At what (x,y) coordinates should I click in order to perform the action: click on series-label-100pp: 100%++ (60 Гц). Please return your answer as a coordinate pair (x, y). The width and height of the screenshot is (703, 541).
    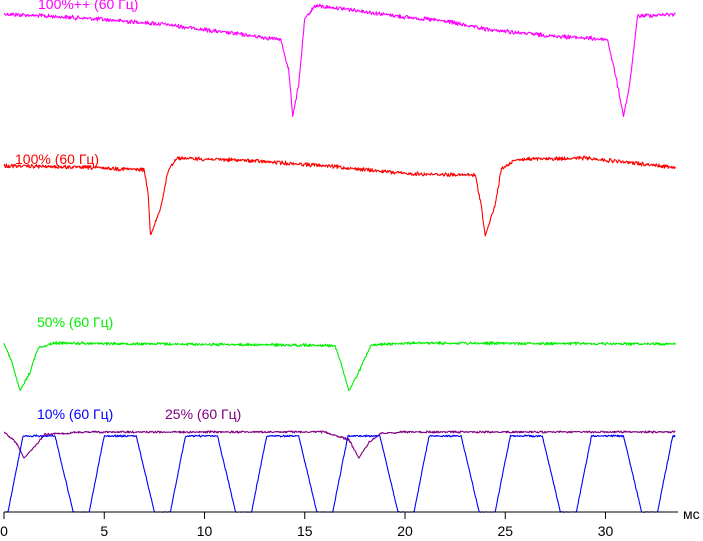
    Looking at the image, I should click on (88, 6).